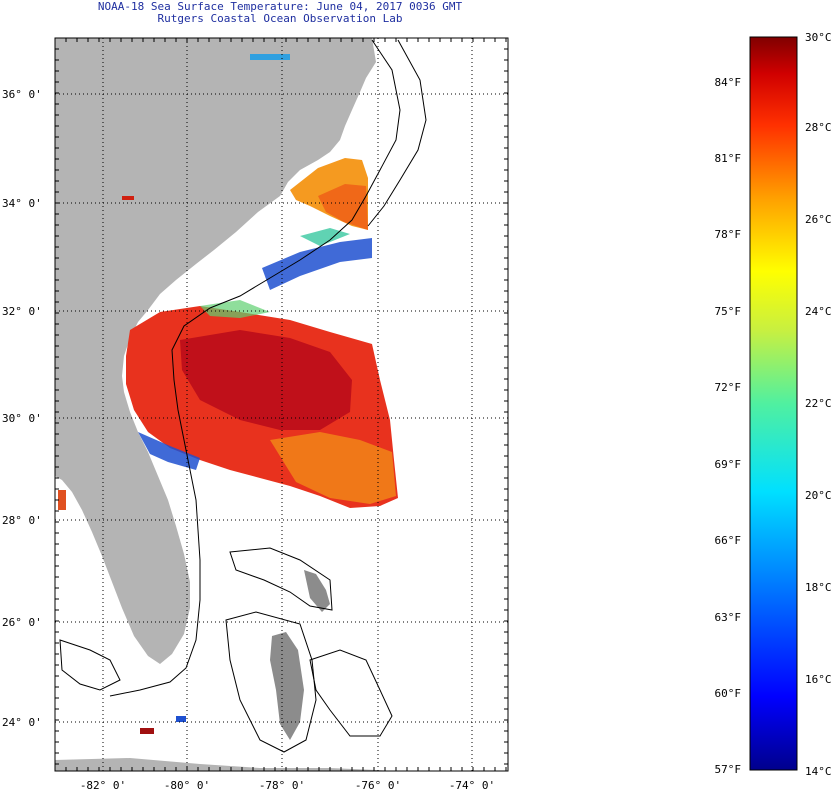 The width and height of the screenshot is (832, 793). Describe the element at coordinates (728, 540) in the screenshot. I see `colorbar-f-label: 66°F` at that location.